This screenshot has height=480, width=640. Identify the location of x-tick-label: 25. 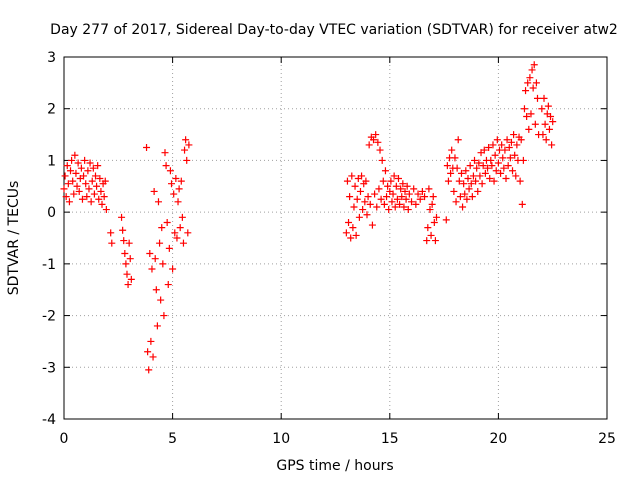
(607, 439).